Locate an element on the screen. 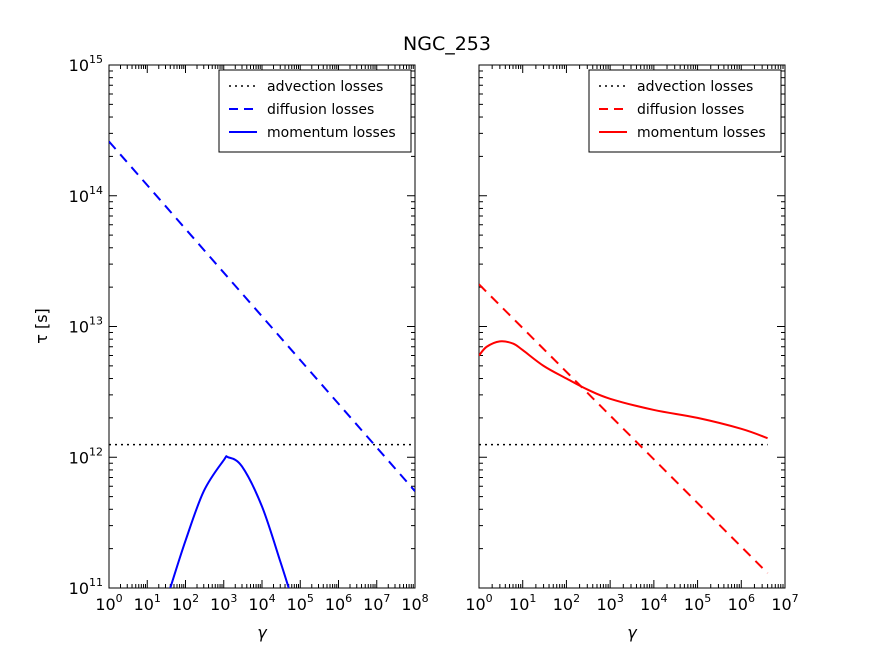  x-tick-label: 10⁸ is located at coordinates (414, 603).